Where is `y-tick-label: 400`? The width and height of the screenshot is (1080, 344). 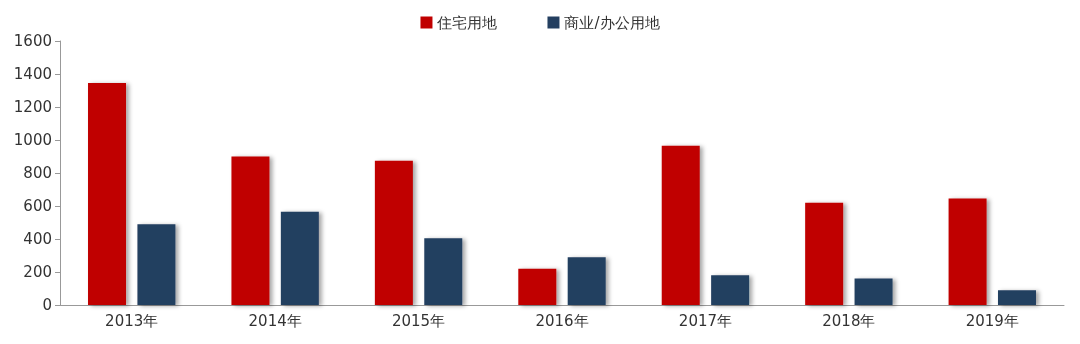 y-tick-label: 400 is located at coordinates (37, 239).